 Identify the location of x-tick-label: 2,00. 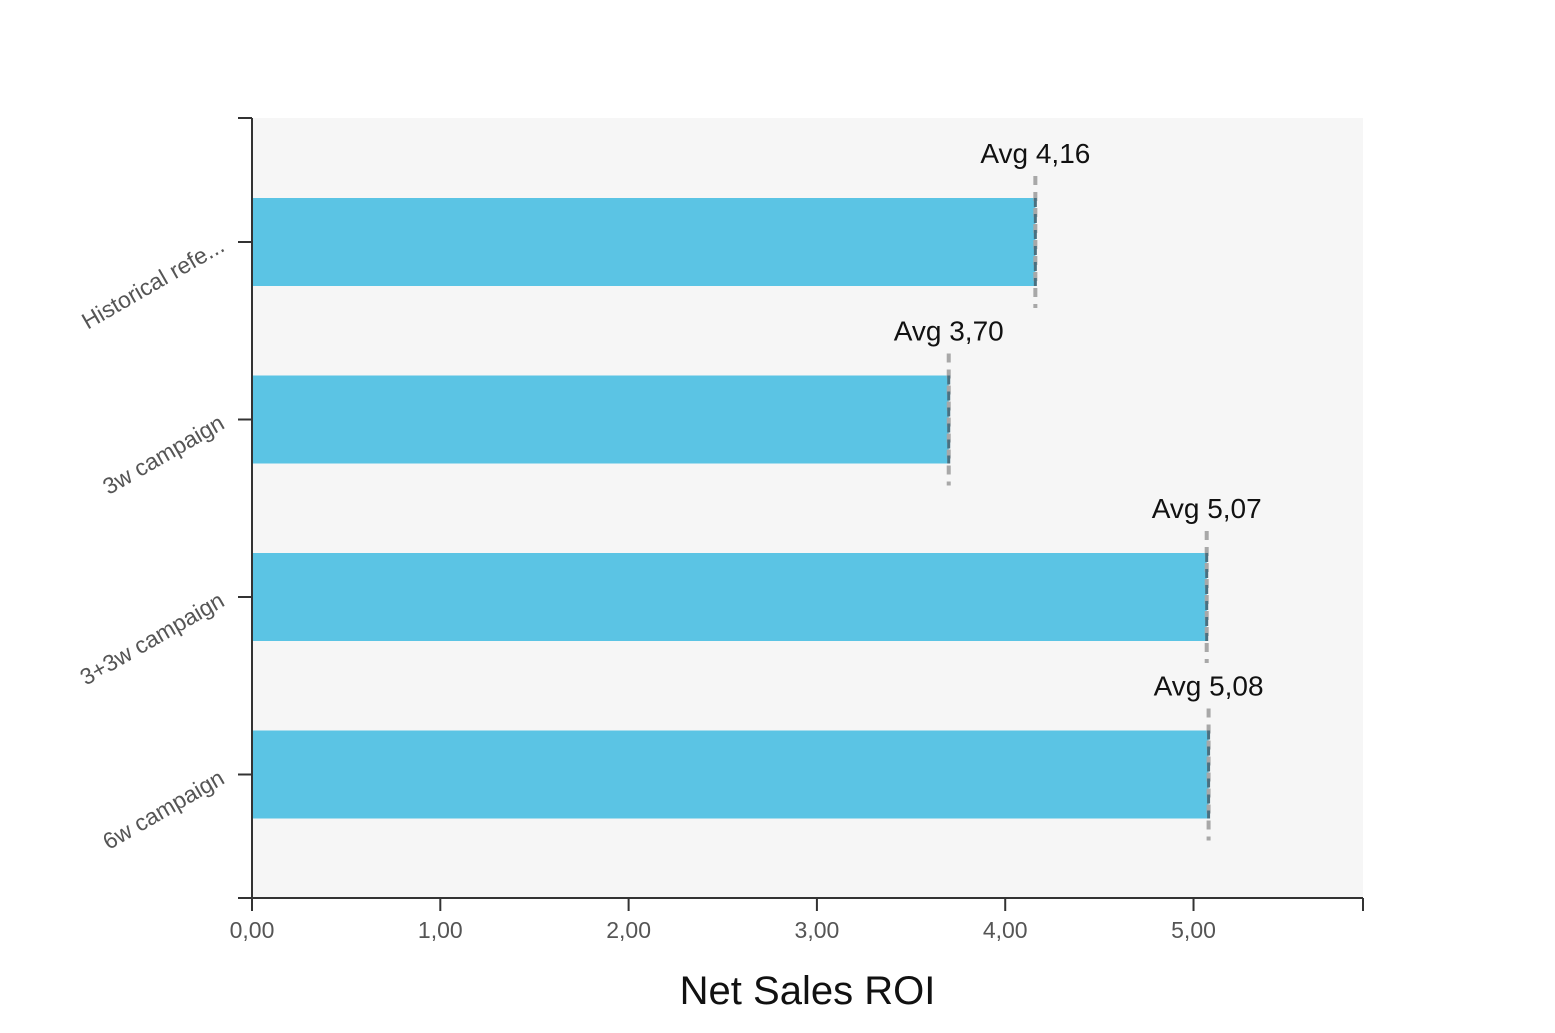
(628, 930).